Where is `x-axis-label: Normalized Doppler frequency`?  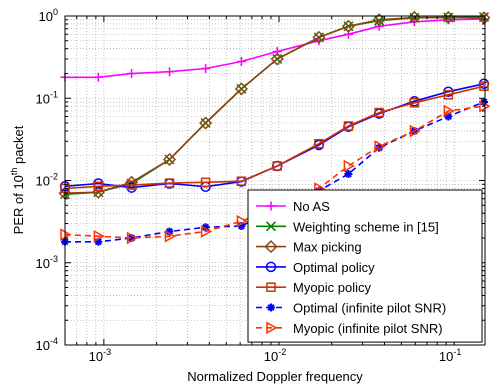 x-axis-label: Normalized Doppler frequency is located at coordinates (275, 376).